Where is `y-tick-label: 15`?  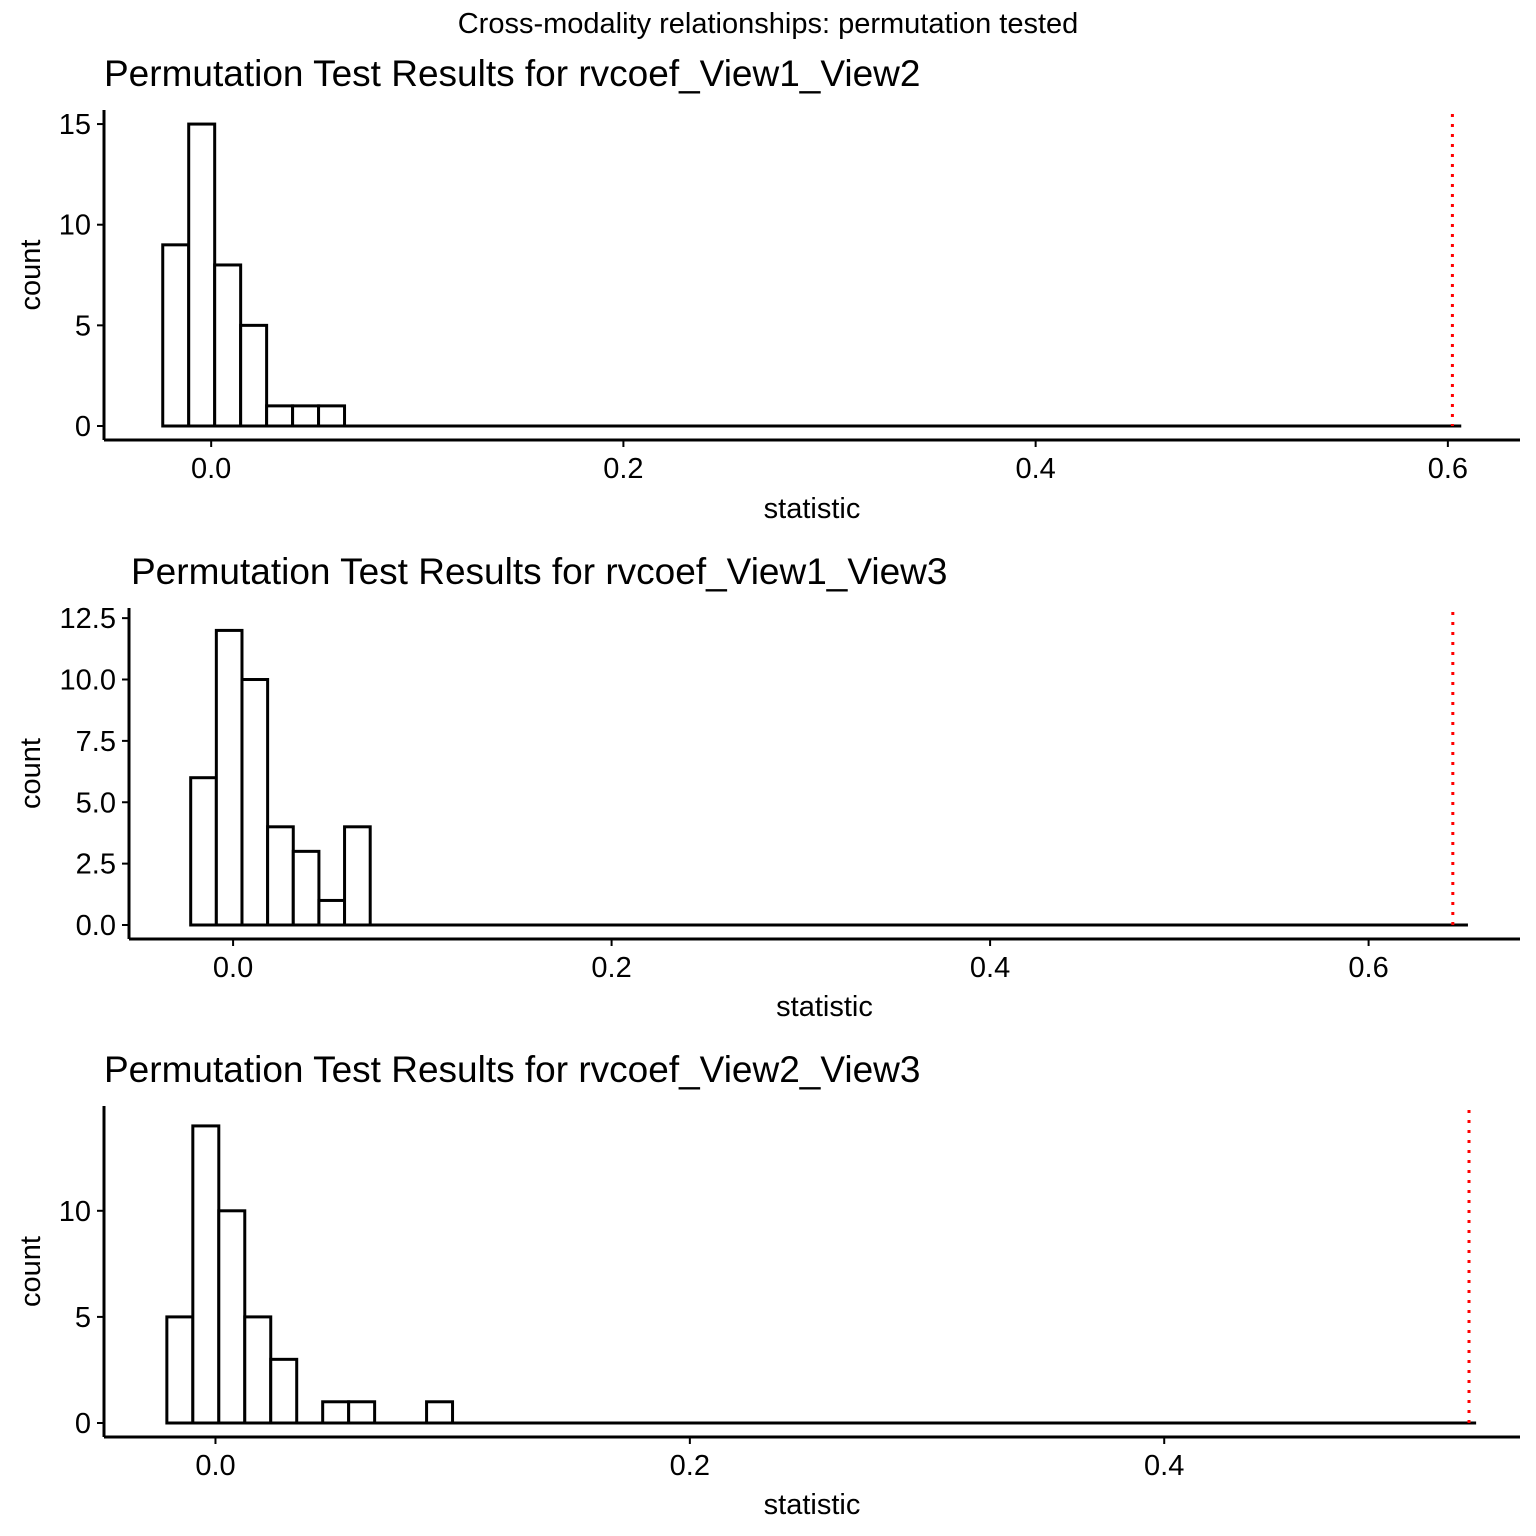 y-tick-label: 15 is located at coordinates (75, 125).